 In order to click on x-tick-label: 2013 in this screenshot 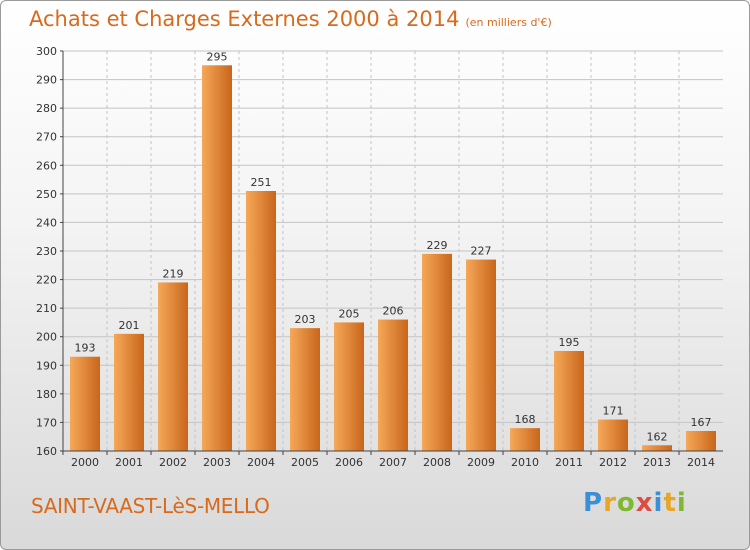, I will do `click(657, 462)`.